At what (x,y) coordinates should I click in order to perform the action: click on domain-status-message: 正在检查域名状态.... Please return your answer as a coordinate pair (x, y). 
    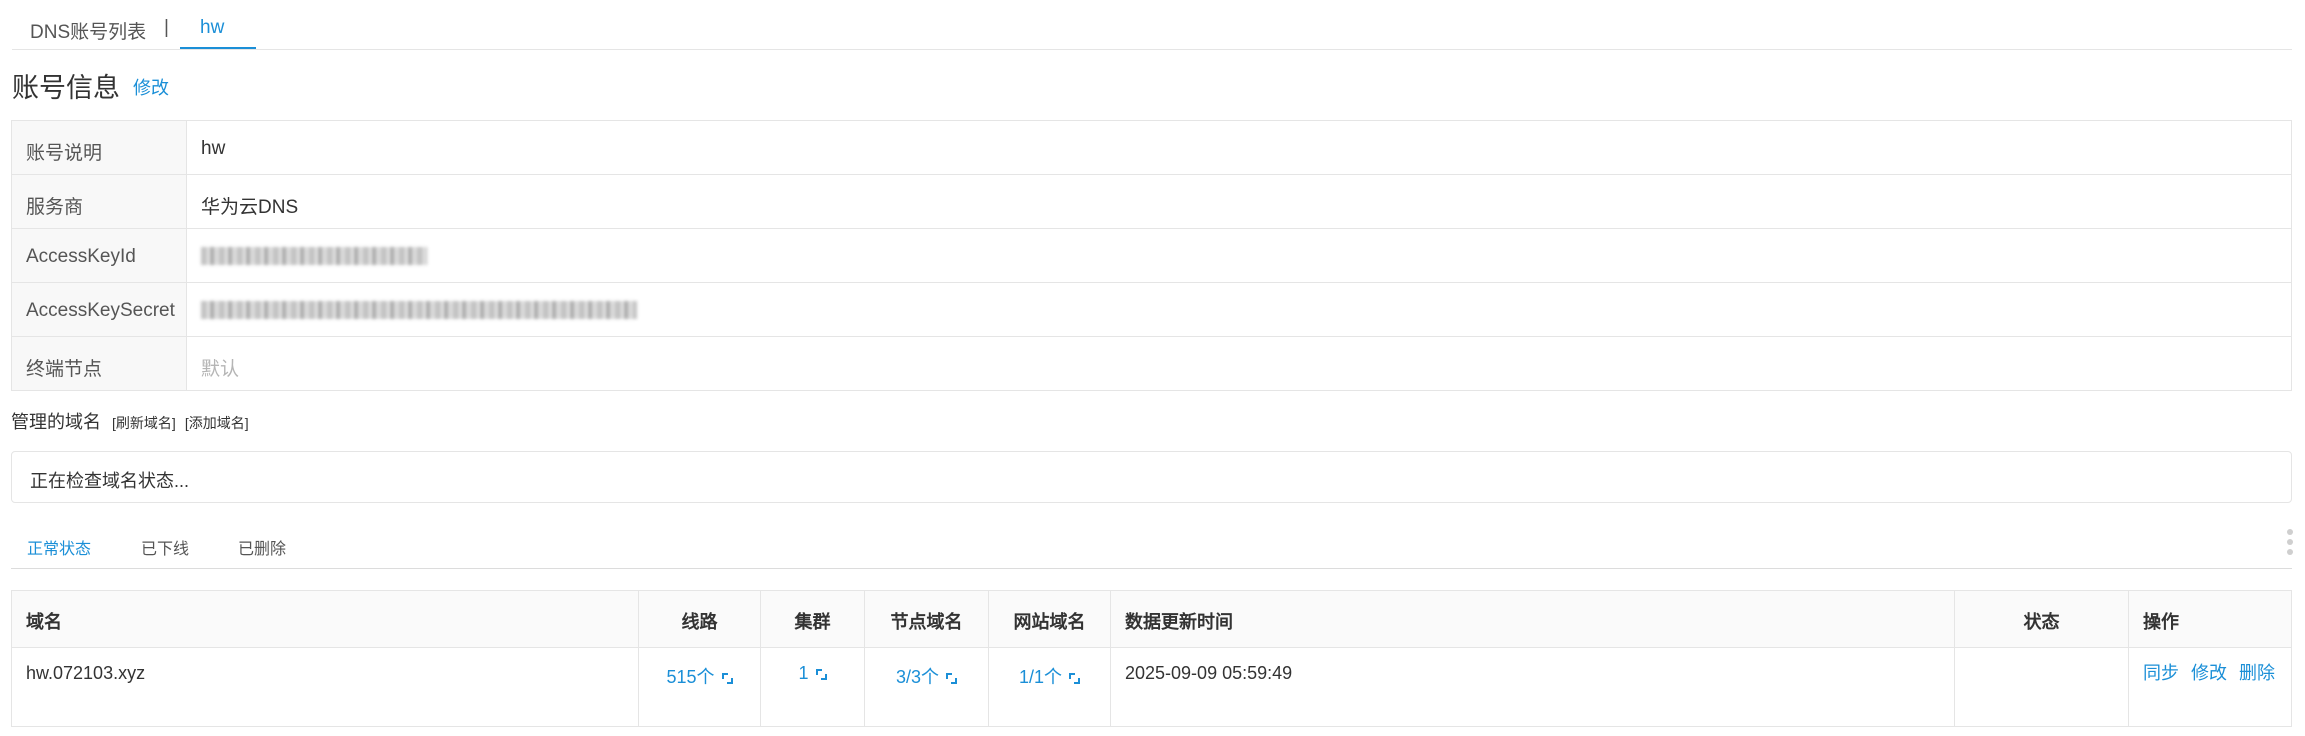
    Looking at the image, I should click on (1151, 477).